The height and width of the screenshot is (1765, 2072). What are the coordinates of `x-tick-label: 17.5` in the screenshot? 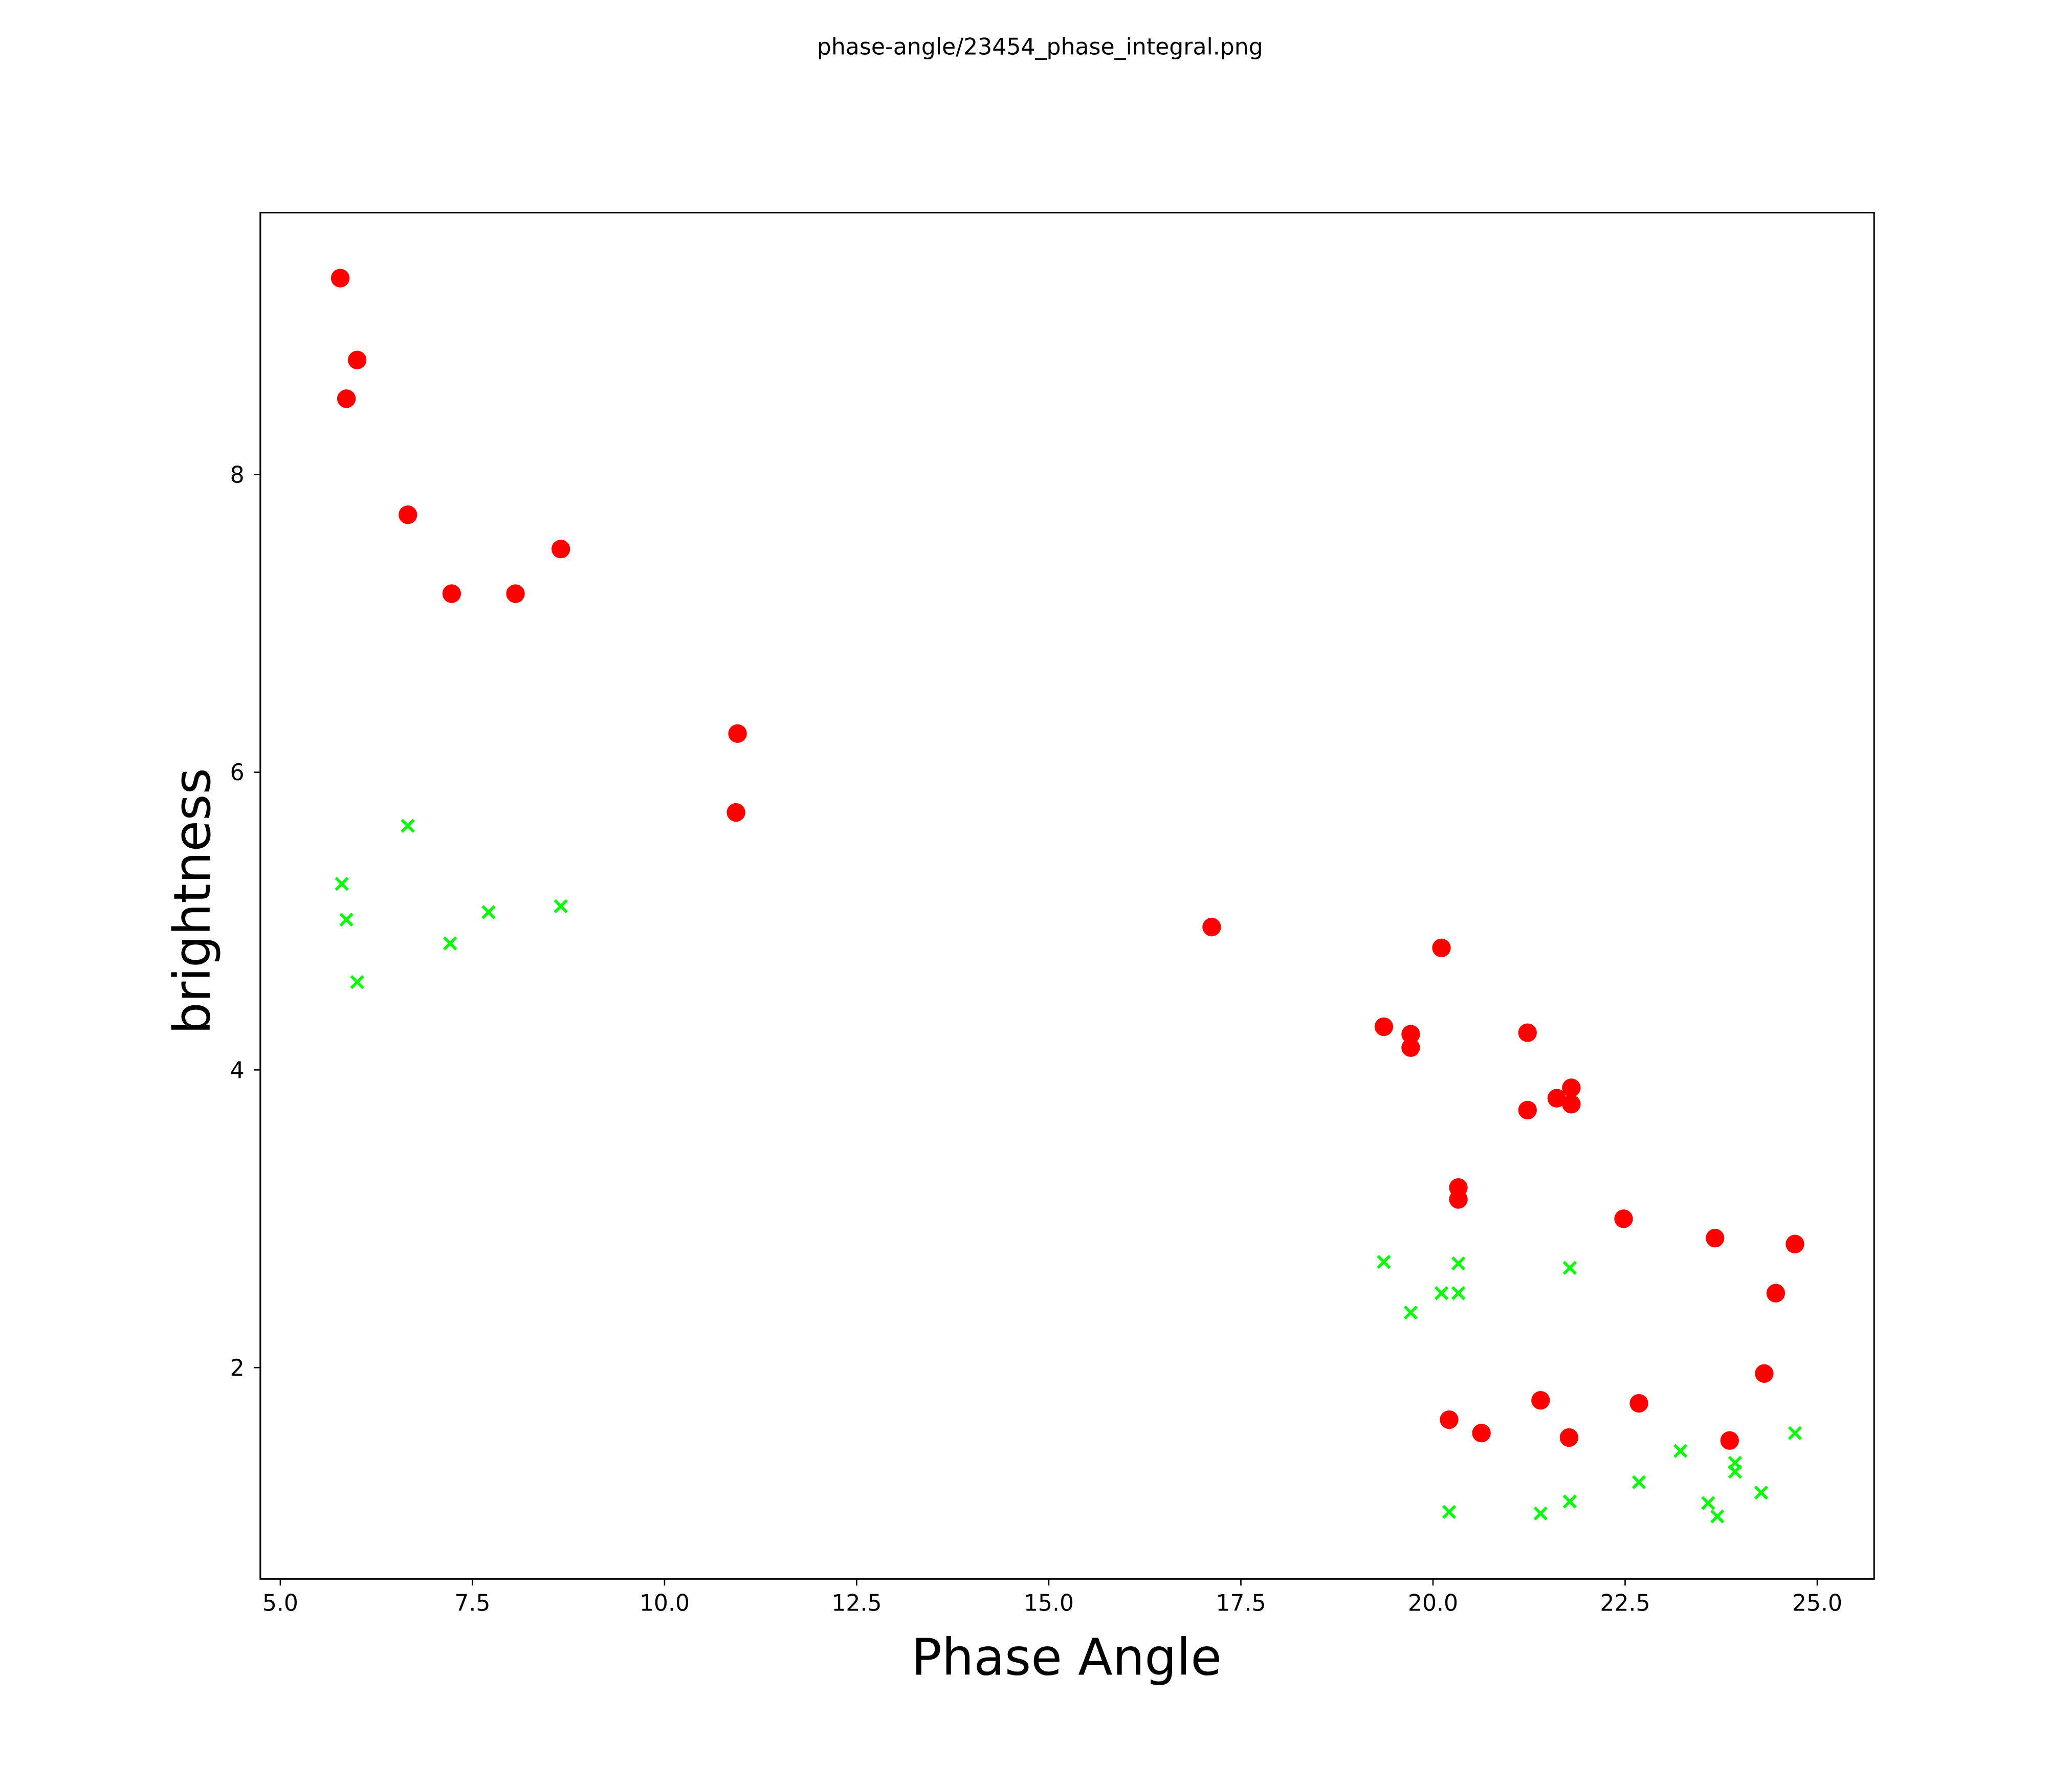 It's located at (1241, 1604).